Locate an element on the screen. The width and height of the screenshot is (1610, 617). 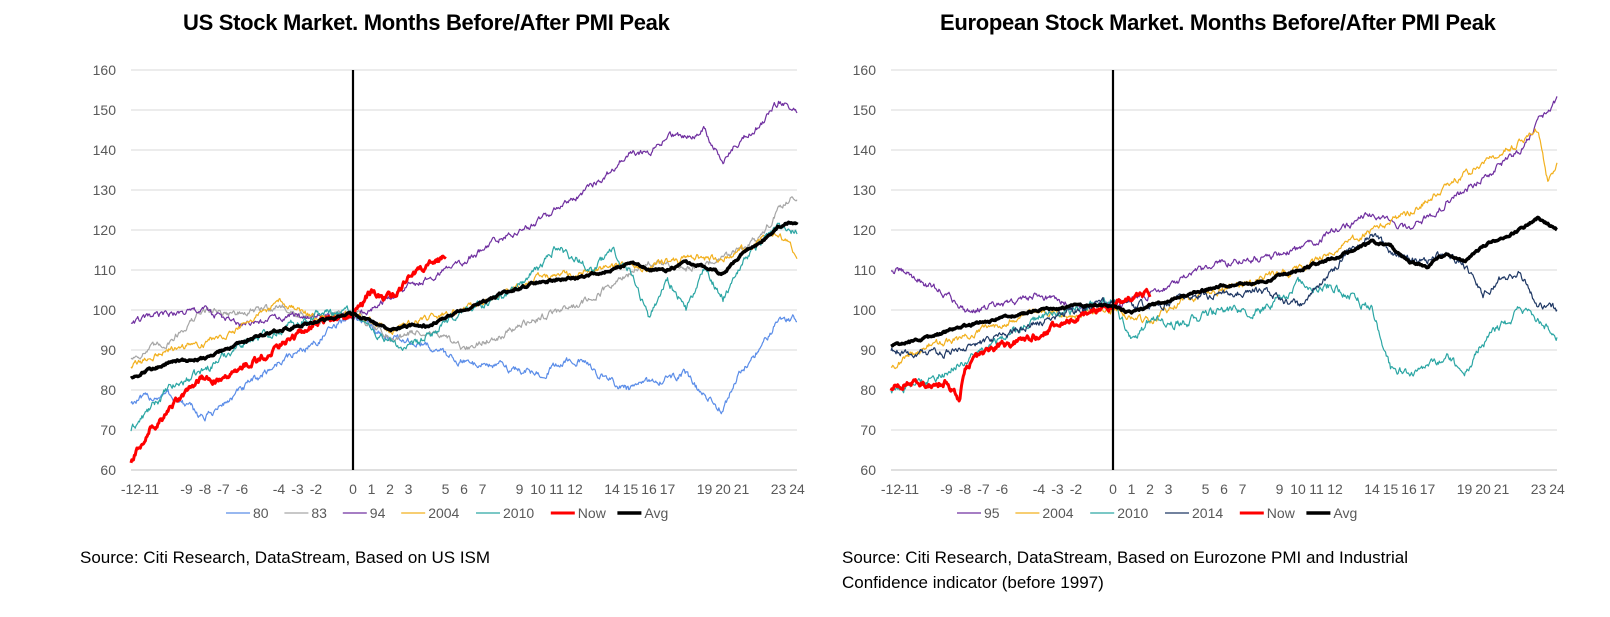
y-tick-label: 70 is located at coordinates (108, 430).